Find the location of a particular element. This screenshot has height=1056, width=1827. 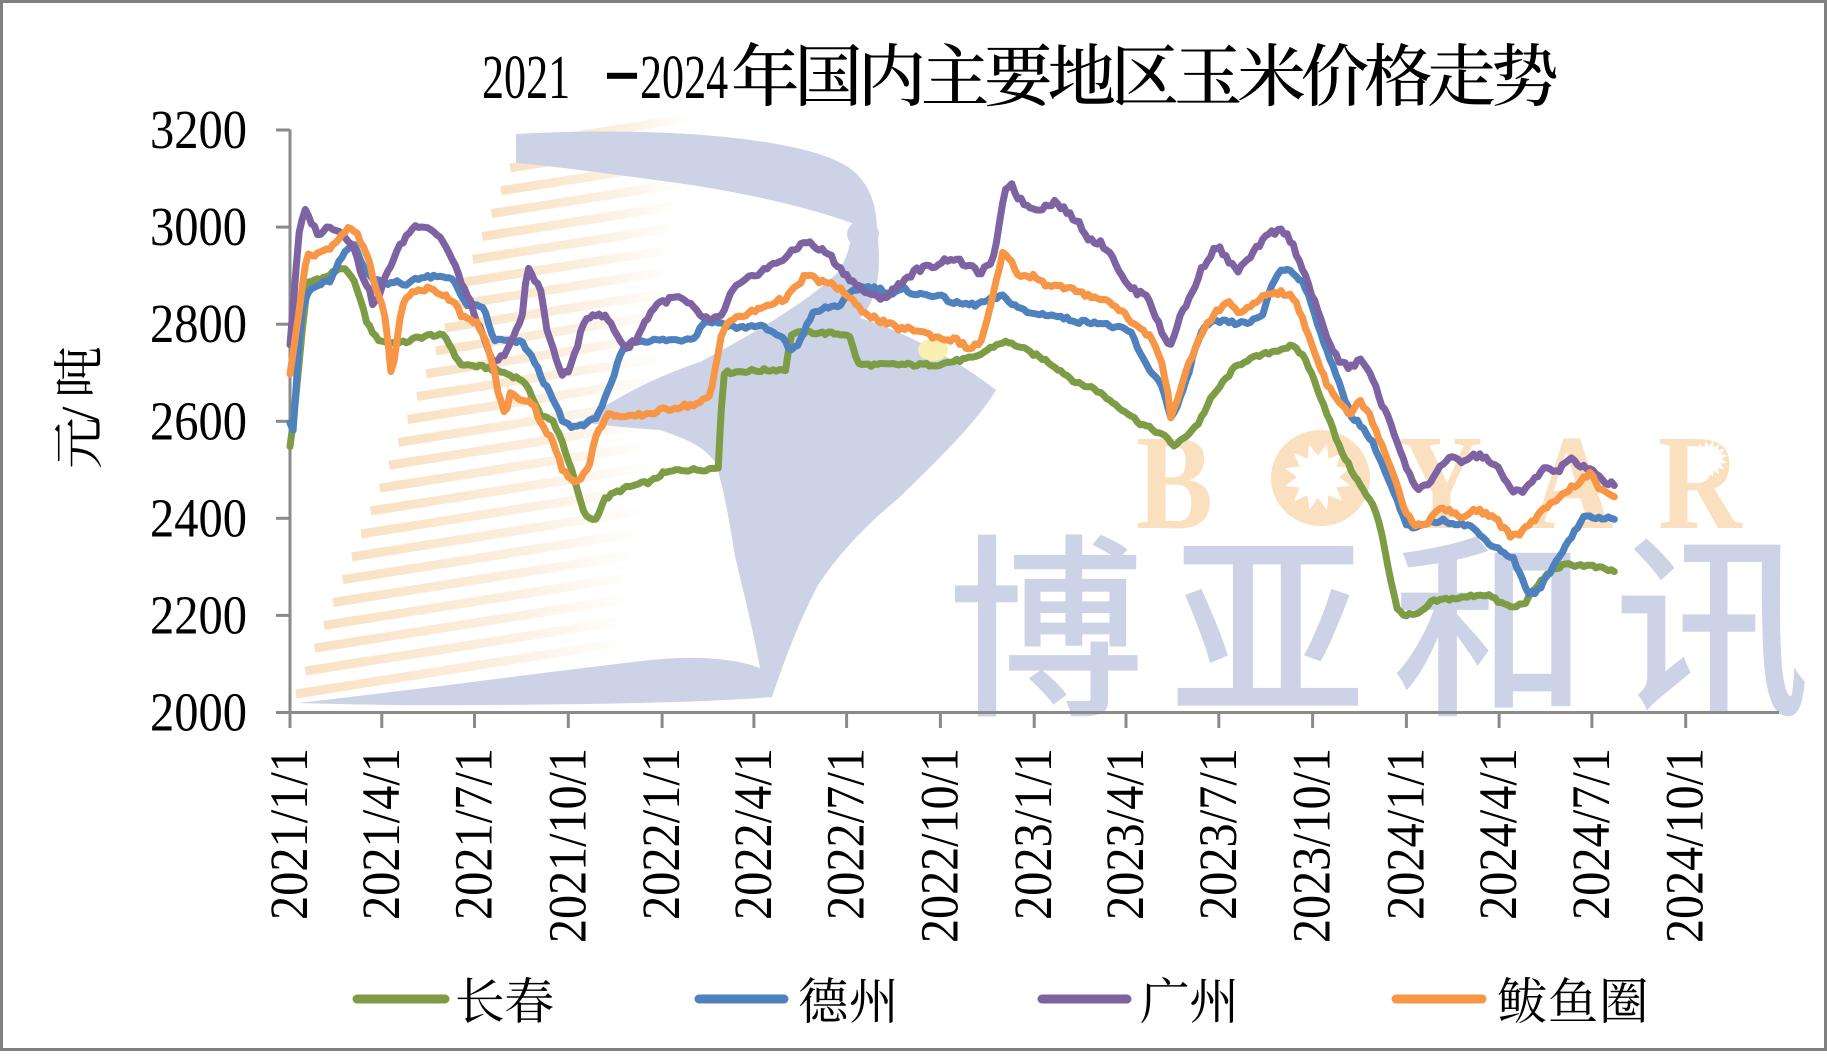

svg-text: 2021/4/1 is located at coordinates (381, 834).